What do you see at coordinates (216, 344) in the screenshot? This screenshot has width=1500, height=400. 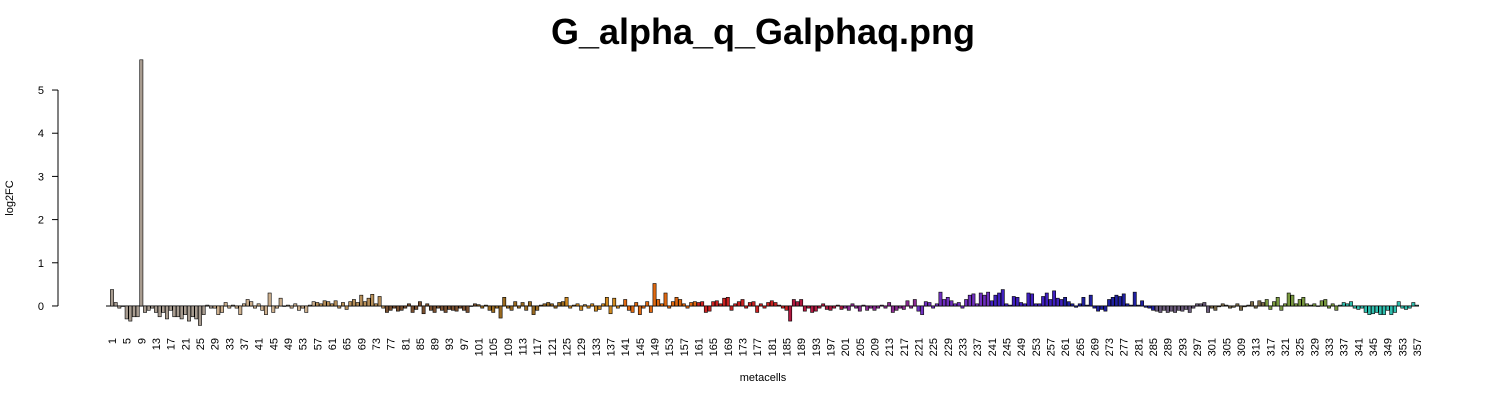 I see `x-tick-label: 29` at bounding box center [216, 344].